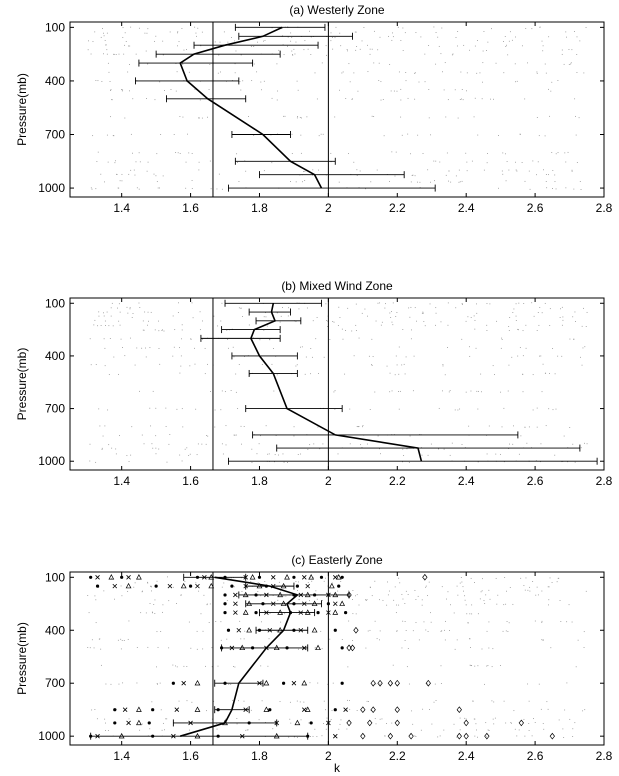 The height and width of the screenshot is (776, 619). Describe the element at coordinates (397, 481) in the screenshot. I see `x-tick-label: 2.2` at that location.